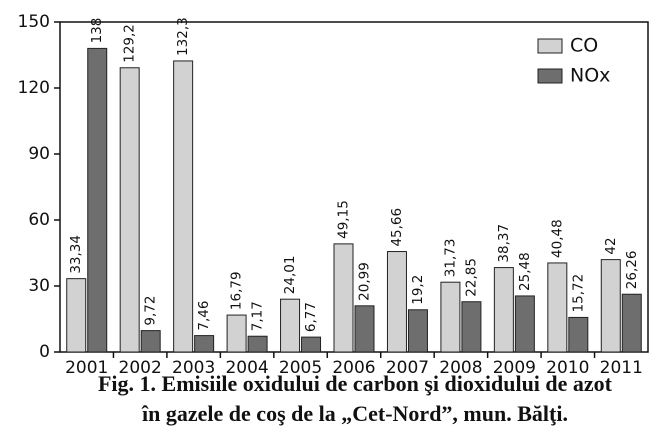  I want to click on x-tick-label: 2008, so click(460, 368).